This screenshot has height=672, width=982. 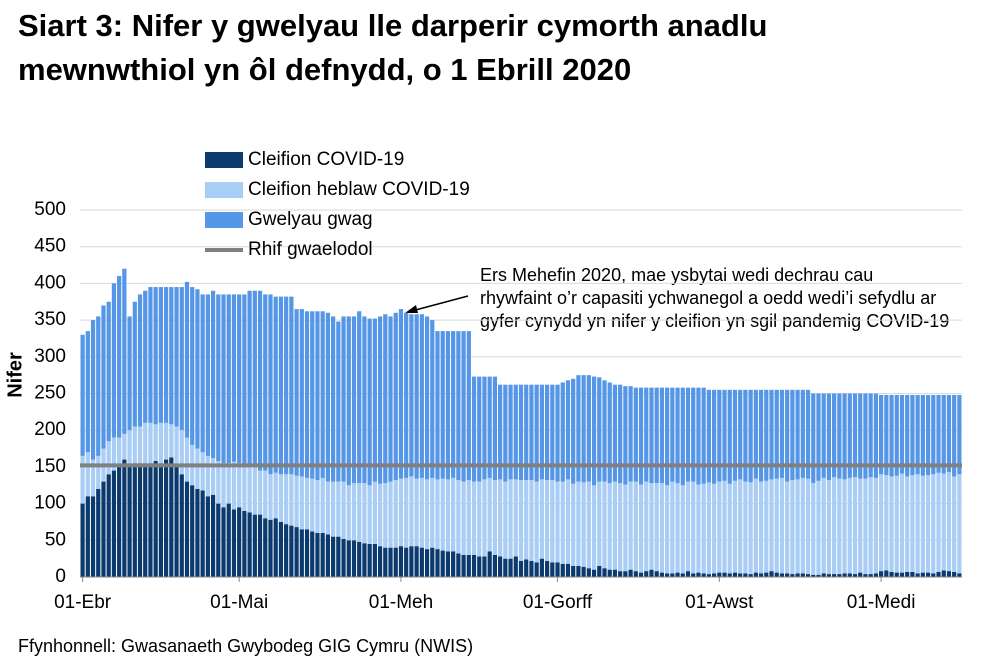 What do you see at coordinates (438, 304) in the screenshot?
I see `annotation-arrow` at bounding box center [438, 304].